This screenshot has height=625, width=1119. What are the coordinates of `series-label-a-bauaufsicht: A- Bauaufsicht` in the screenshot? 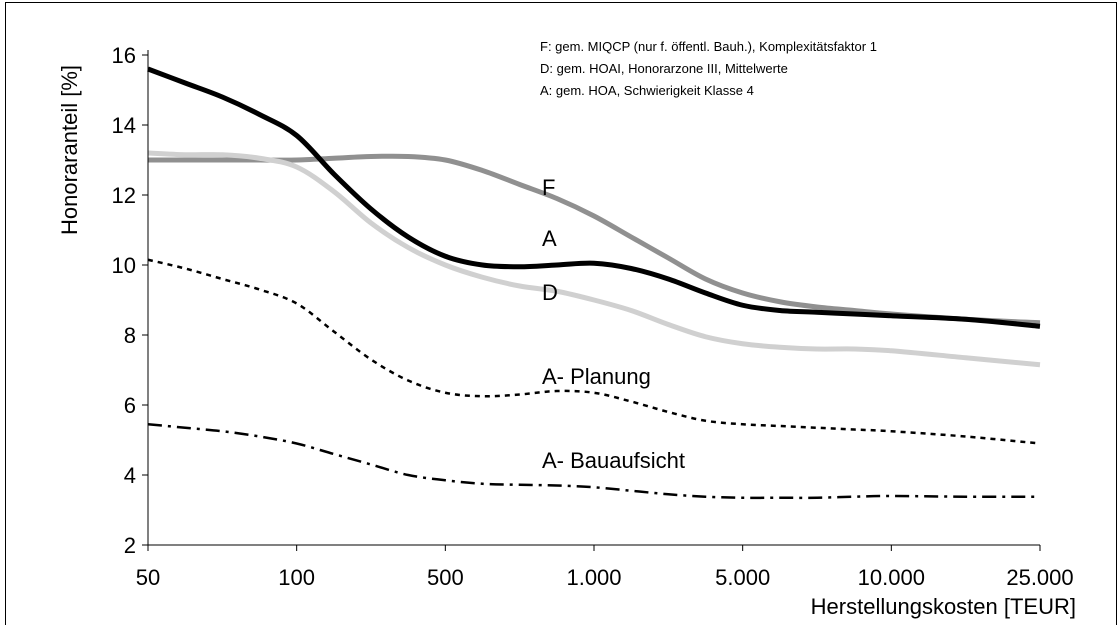 It's located at (613, 460).